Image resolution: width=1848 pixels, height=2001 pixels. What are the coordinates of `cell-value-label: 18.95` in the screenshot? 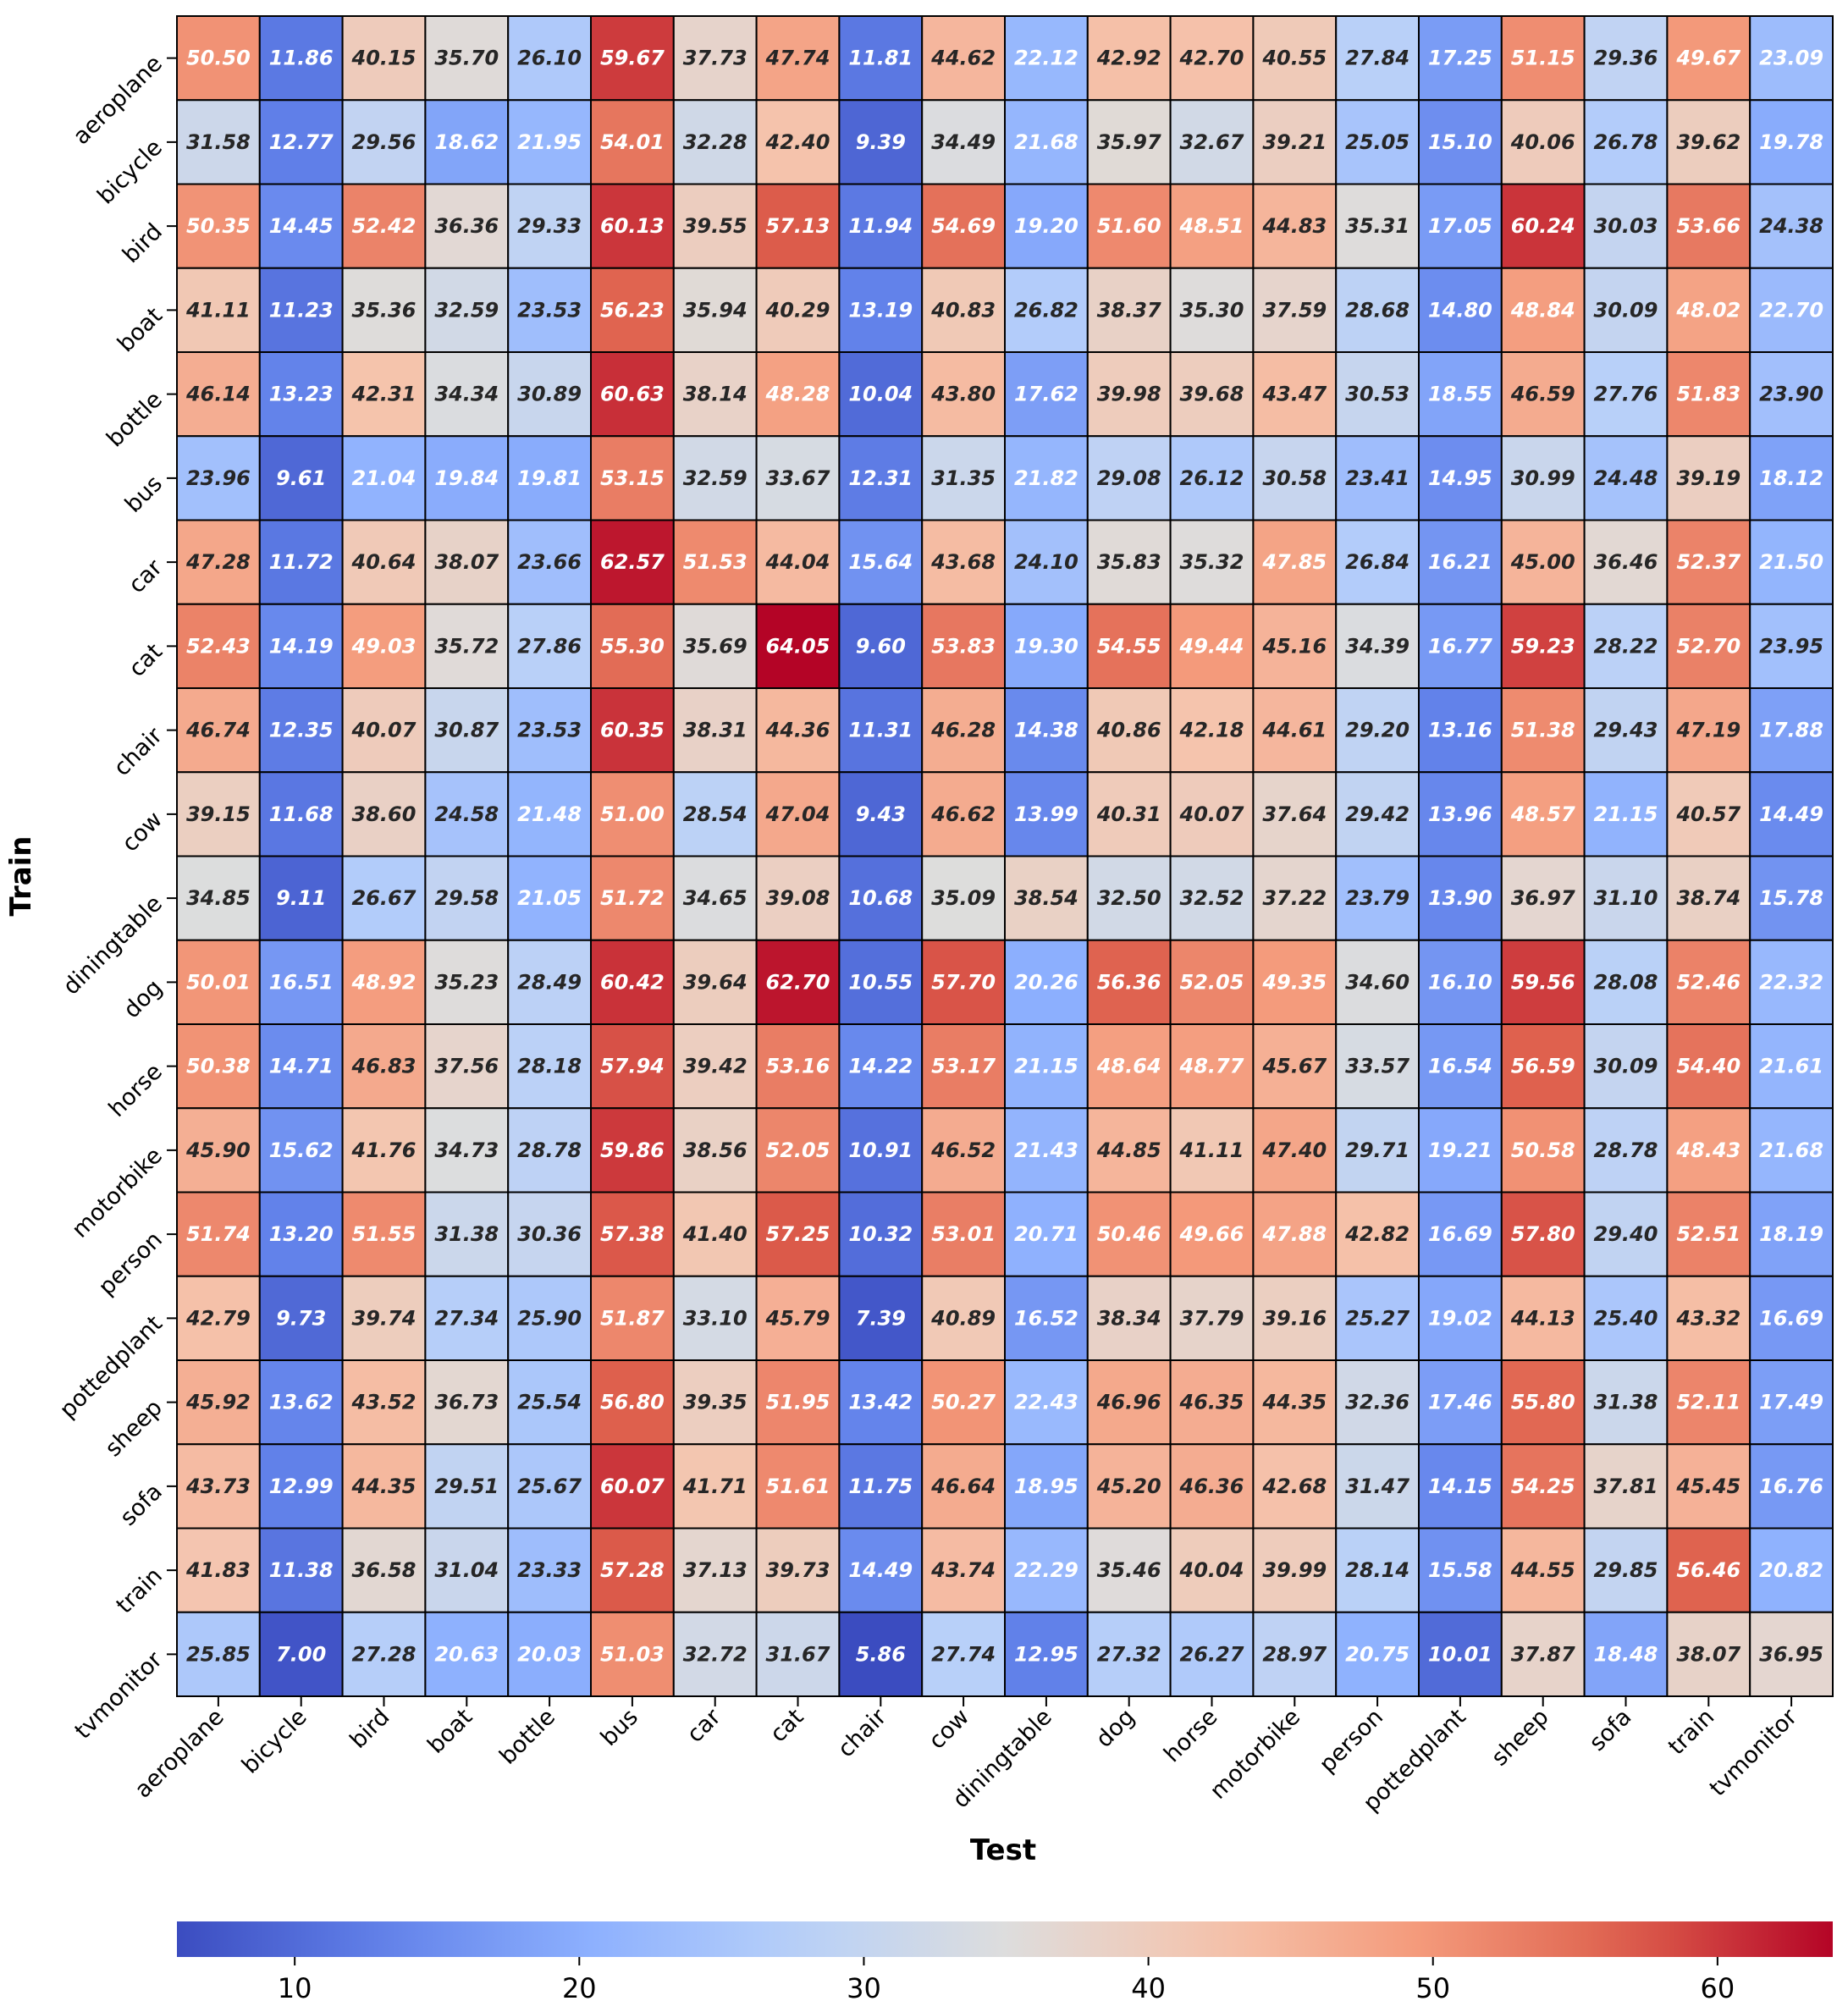 It's located at (1046, 1486).